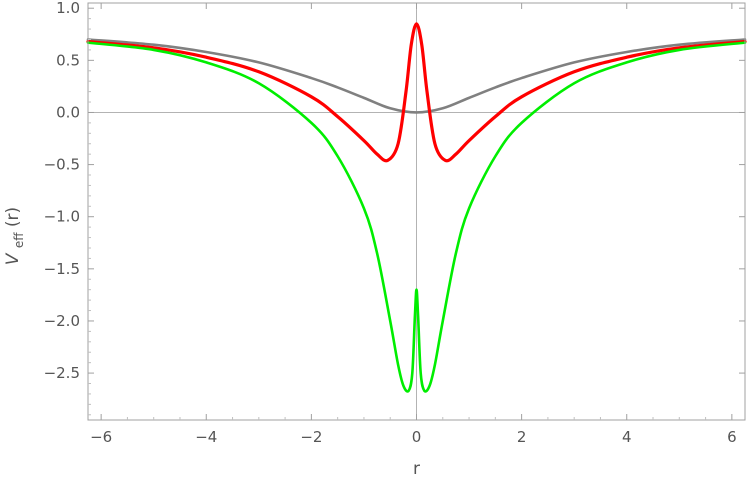 The width and height of the screenshot is (747, 483). Describe the element at coordinates (62, 165) in the screenshot. I see `y-tick-label: −0.5` at that location.